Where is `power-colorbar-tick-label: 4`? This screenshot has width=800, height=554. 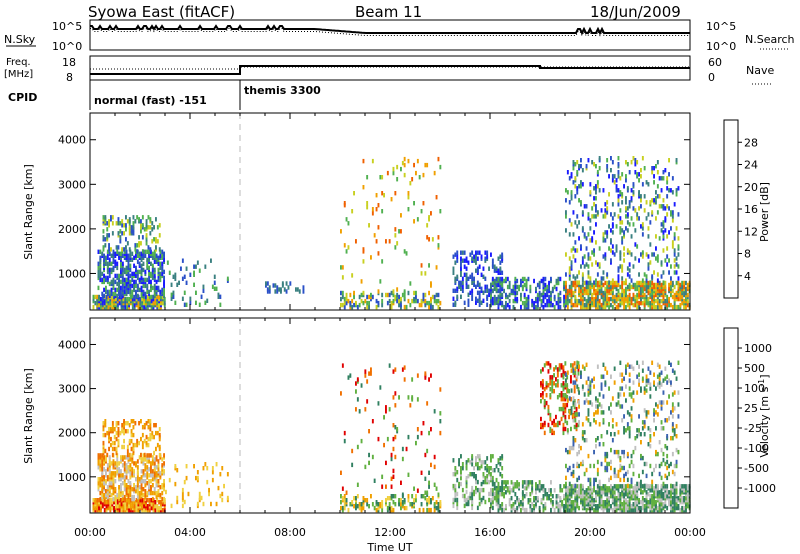
power-colorbar-tick-label: 4 is located at coordinates (747, 276).